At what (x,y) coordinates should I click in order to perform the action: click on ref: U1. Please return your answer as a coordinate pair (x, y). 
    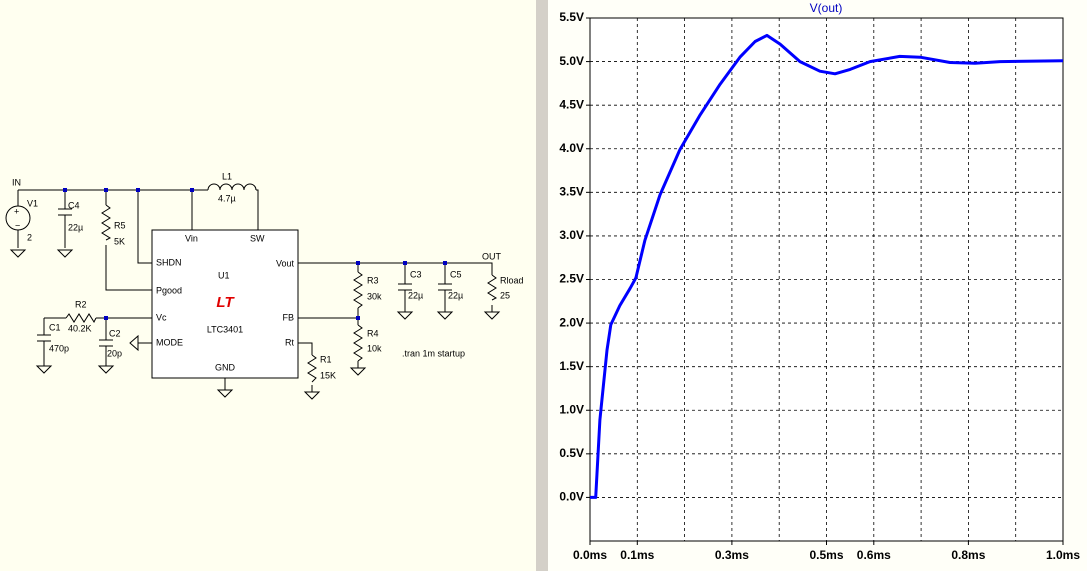
    Looking at the image, I should click on (224, 275).